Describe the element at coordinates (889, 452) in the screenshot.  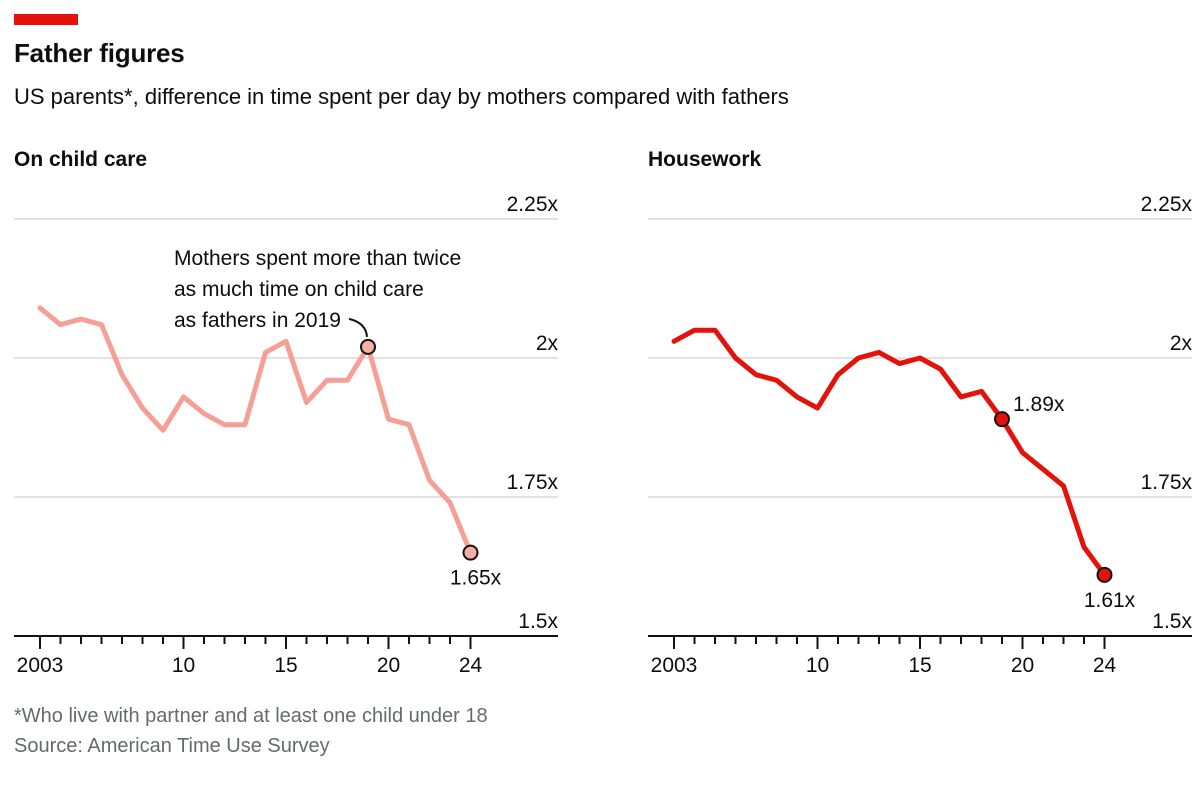
I see `housework-line` at that location.